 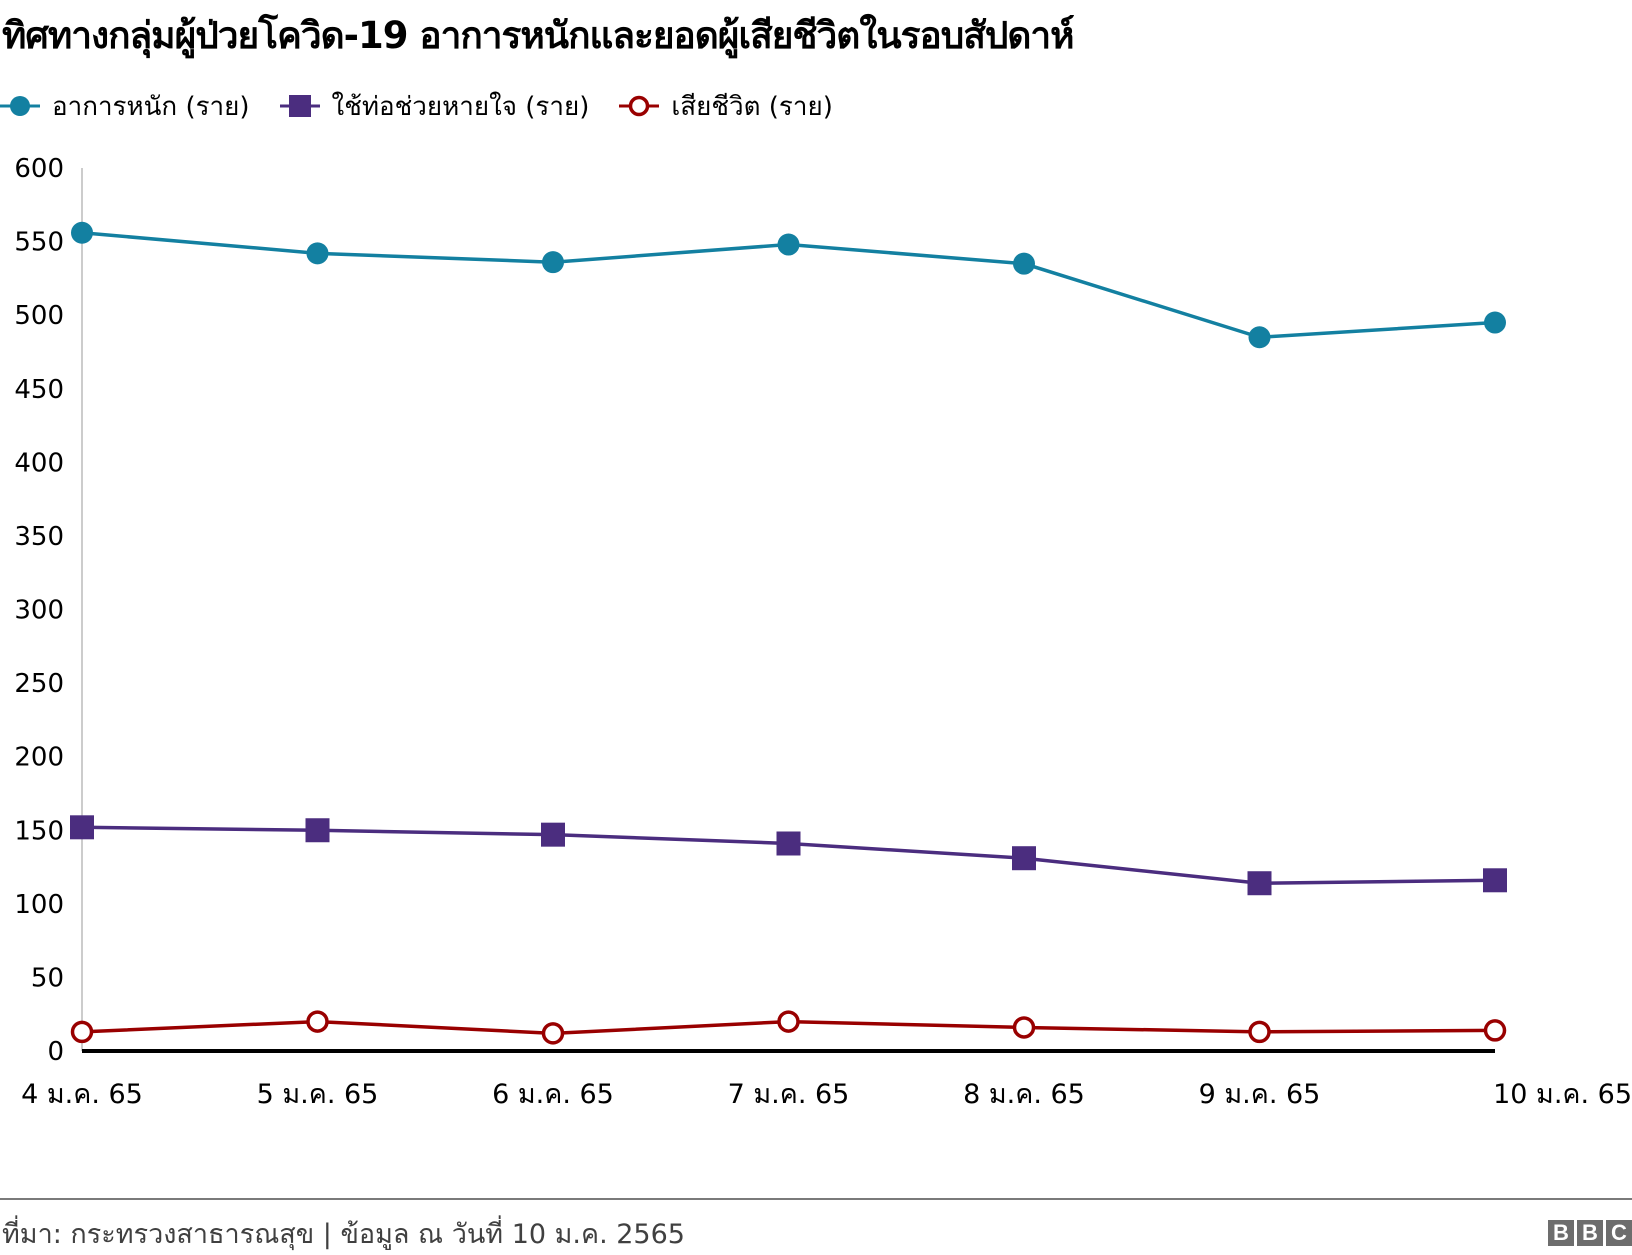 What do you see at coordinates (460, 106) in the screenshot?
I see `legend-label: ใช้ท่อช่วยหายใจ (ราย)` at bounding box center [460, 106].